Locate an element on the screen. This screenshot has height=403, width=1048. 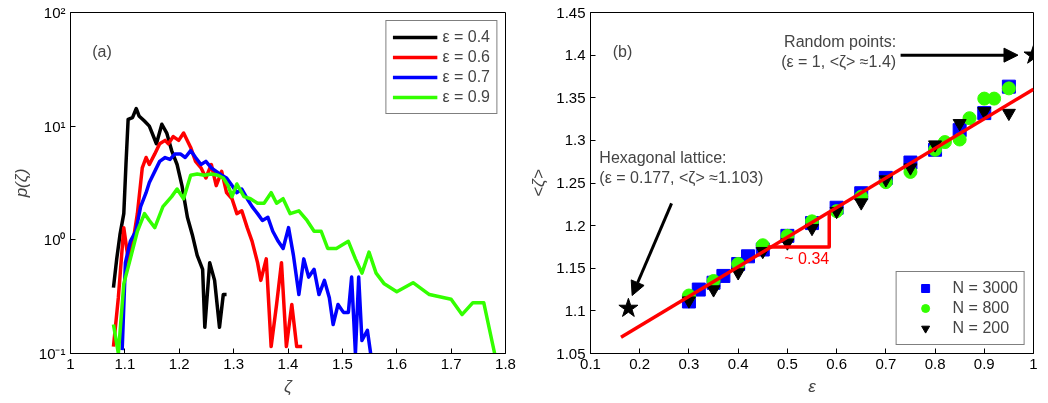
x-tick-label: 0.3 is located at coordinates (689, 363).